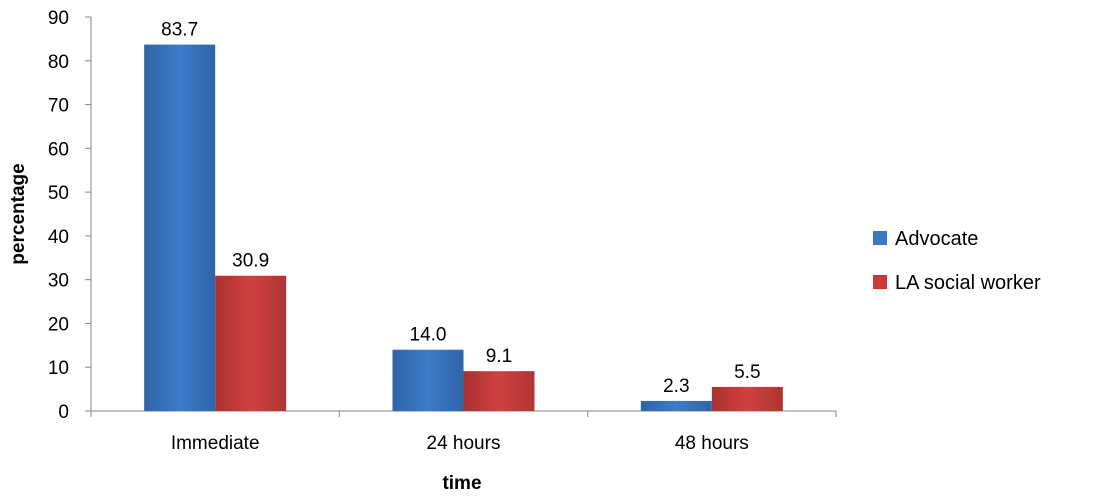 This screenshot has width=1095, height=497. What do you see at coordinates (58, 281) in the screenshot?
I see `y-tick-label: 30` at bounding box center [58, 281].